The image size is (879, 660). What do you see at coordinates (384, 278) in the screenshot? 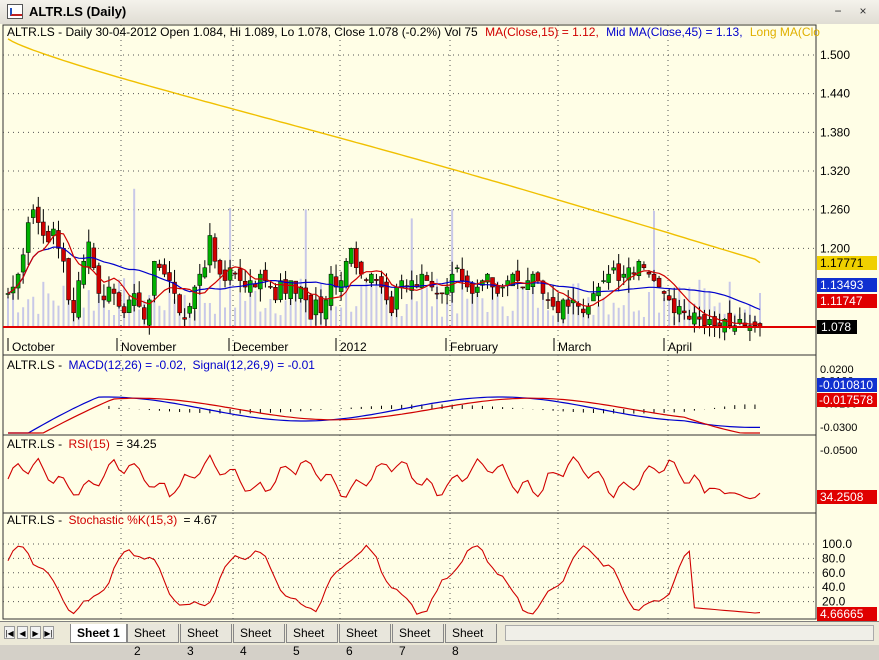
I see `short-ma-line` at bounding box center [384, 278].